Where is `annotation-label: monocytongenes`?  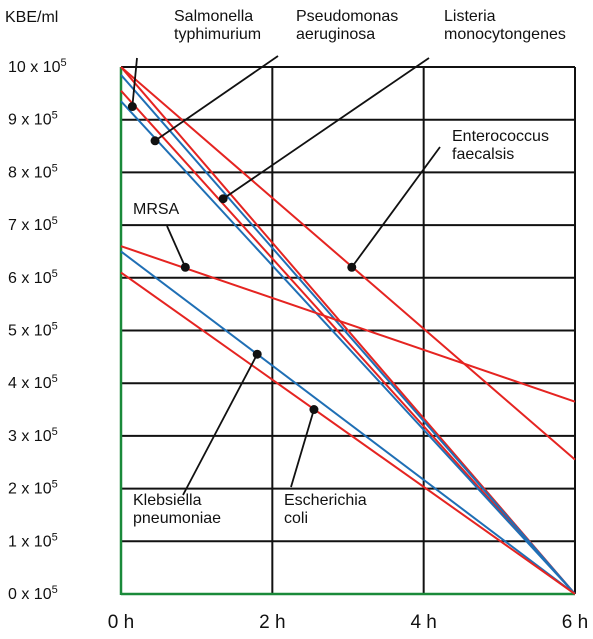 annotation-label: monocytongenes is located at coordinates (505, 34).